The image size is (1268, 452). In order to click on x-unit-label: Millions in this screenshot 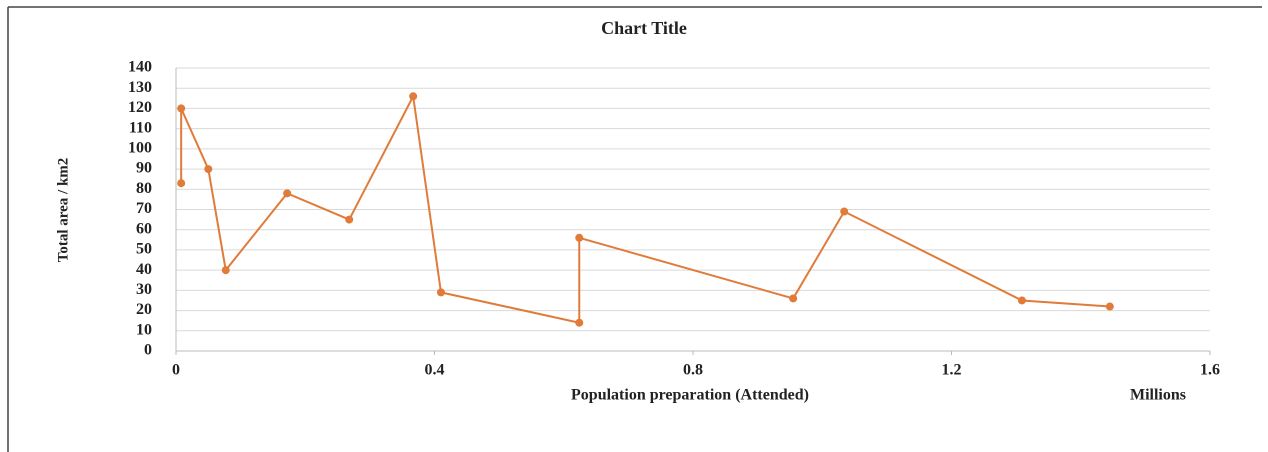, I will do `click(1158, 395)`.